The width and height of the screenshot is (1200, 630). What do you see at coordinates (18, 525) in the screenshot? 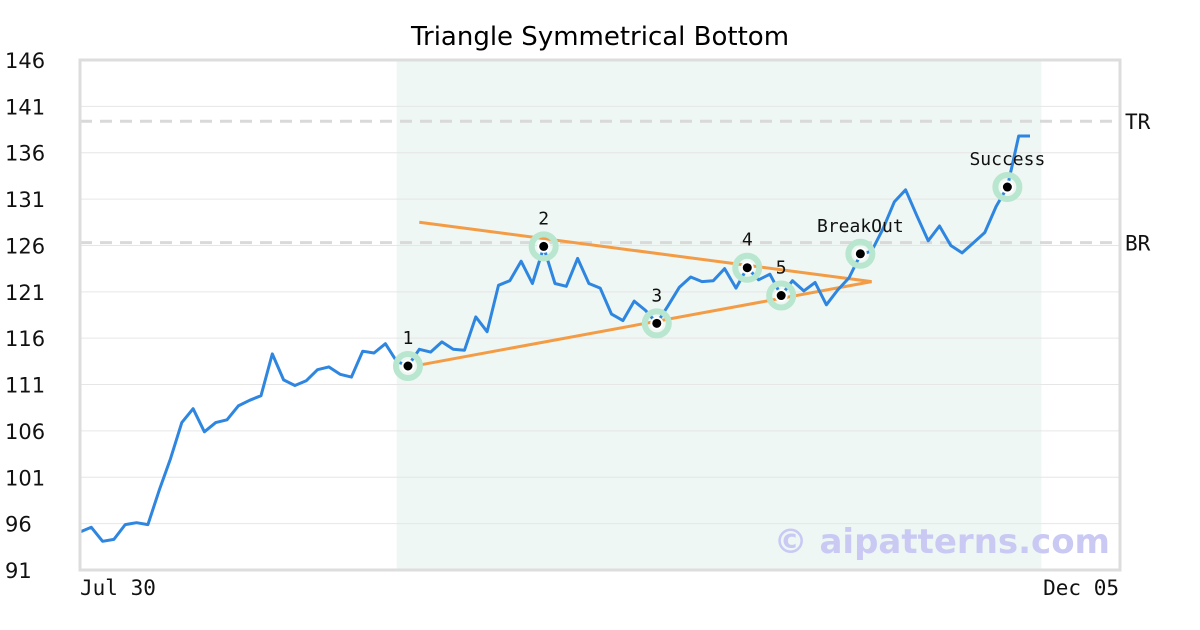
I see `y-tick-label: 96` at bounding box center [18, 525].